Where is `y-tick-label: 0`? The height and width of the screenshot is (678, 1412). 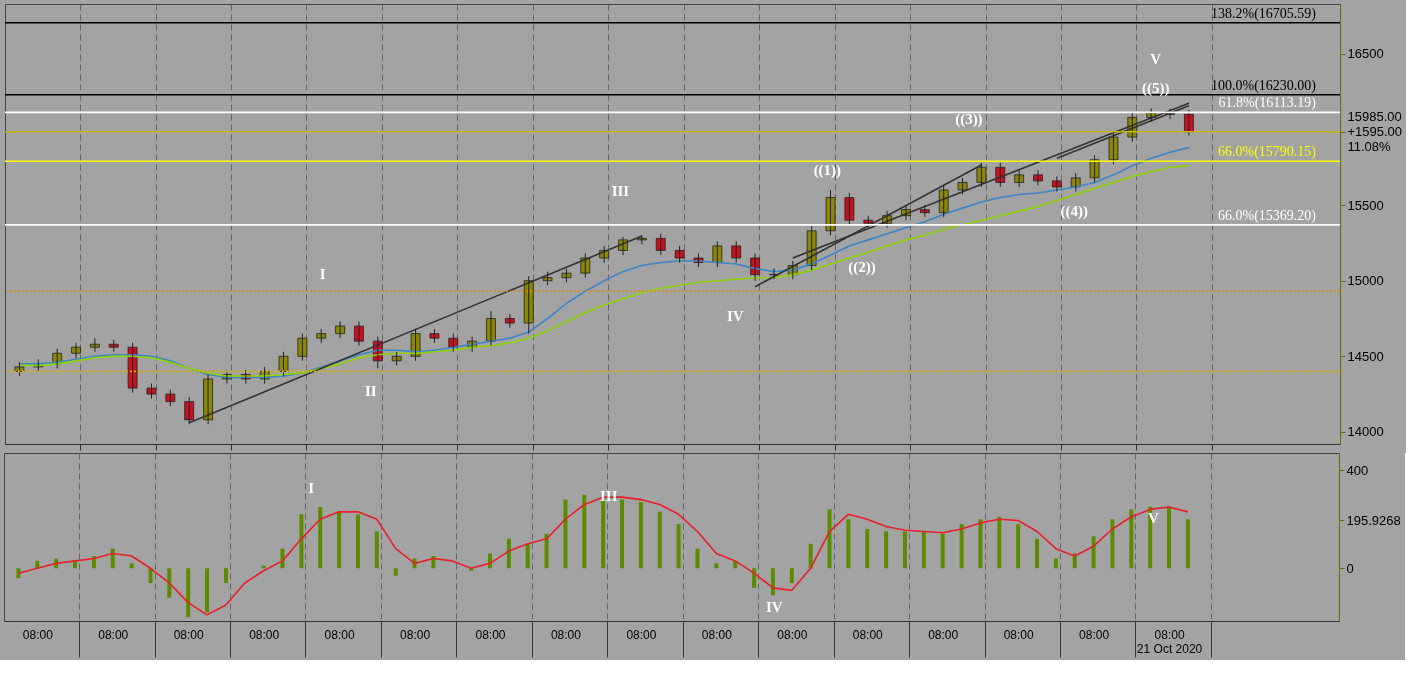 y-tick-label: 0 is located at coordinates (1350, 568).